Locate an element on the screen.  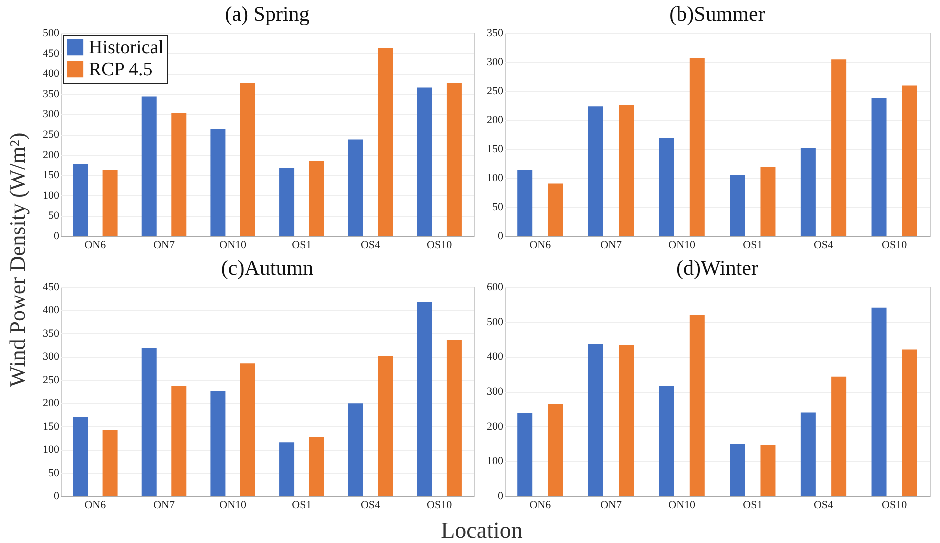
x-axis-title: Location is located at coordinates (482, 530).